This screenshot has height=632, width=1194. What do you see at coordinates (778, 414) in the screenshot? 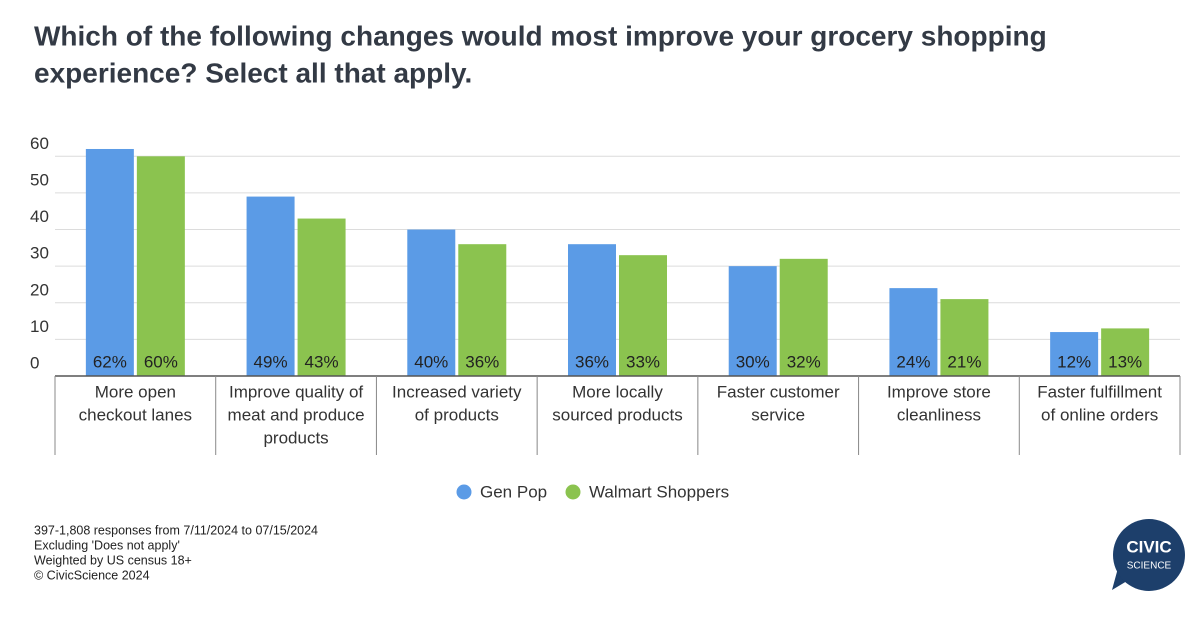
I see `x-tick-label: service` at bounding box center [778, 414].